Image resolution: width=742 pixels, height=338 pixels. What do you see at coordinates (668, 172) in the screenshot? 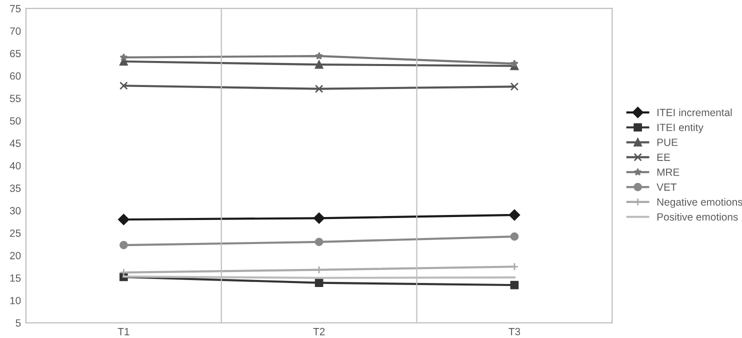
I see `legend-label: MRE` at bounding box center [668, 172].